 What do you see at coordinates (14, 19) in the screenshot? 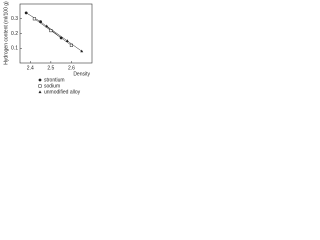
I see `y-tick-label: 0.3` at bounding box center [14, 19].